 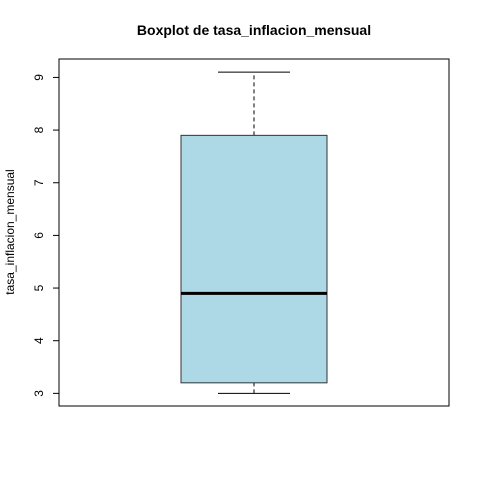 What do you see at coordinates (254, 30) in the screenshot?
I see `chart-title: Boxplot de tasa_inflacion_mensual` at bounding box center [254, 30].